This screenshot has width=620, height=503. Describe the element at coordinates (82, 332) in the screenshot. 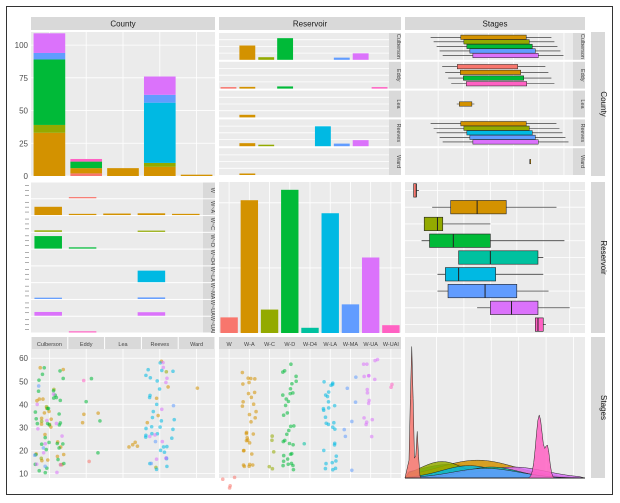

I see `bar-cr-w-uai-eddy` at that location.